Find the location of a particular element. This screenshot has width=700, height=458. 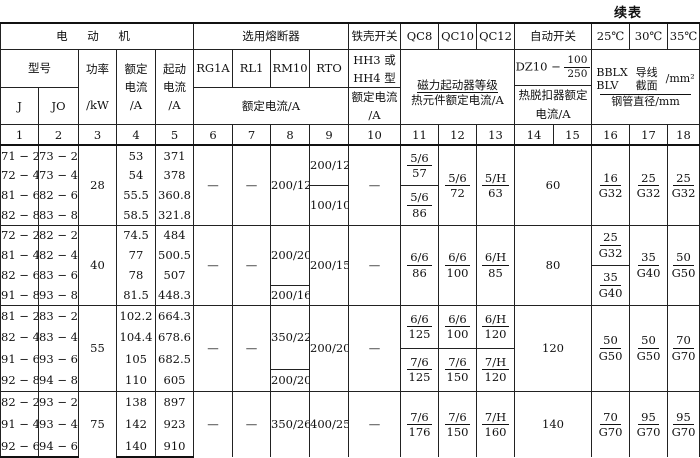

cell-w30: 95 G70 is located at coordinates (648, 424).